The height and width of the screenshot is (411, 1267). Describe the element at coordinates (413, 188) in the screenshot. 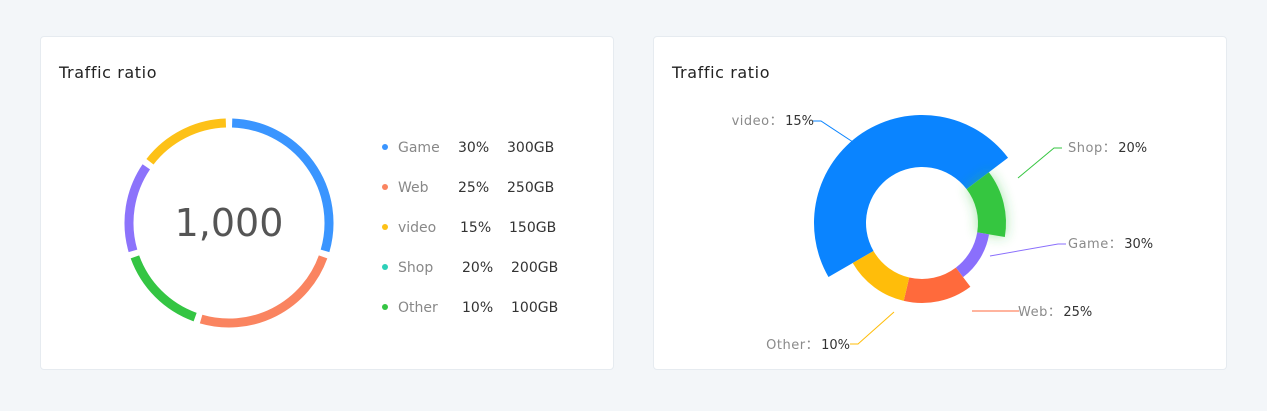

I see `legend-name-web: Web` at that location.